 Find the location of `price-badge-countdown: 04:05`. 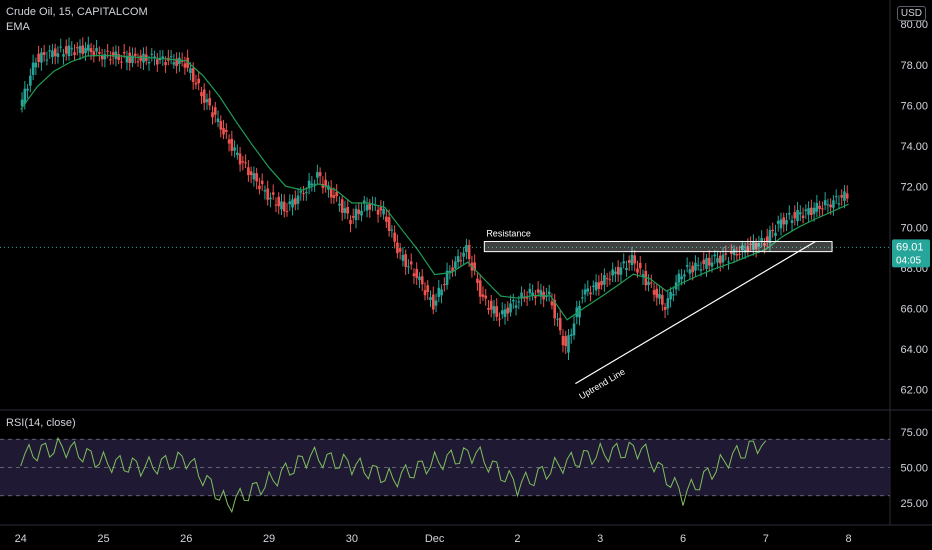

price-badge-countdown: 04:05 is located at coordinates (908, 260).